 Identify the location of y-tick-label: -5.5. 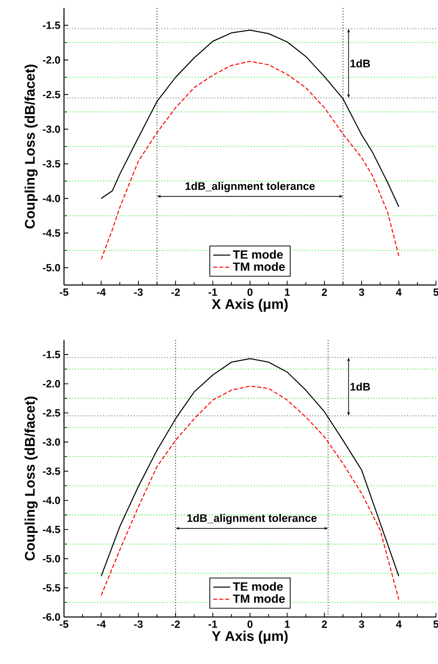
(51, 588).